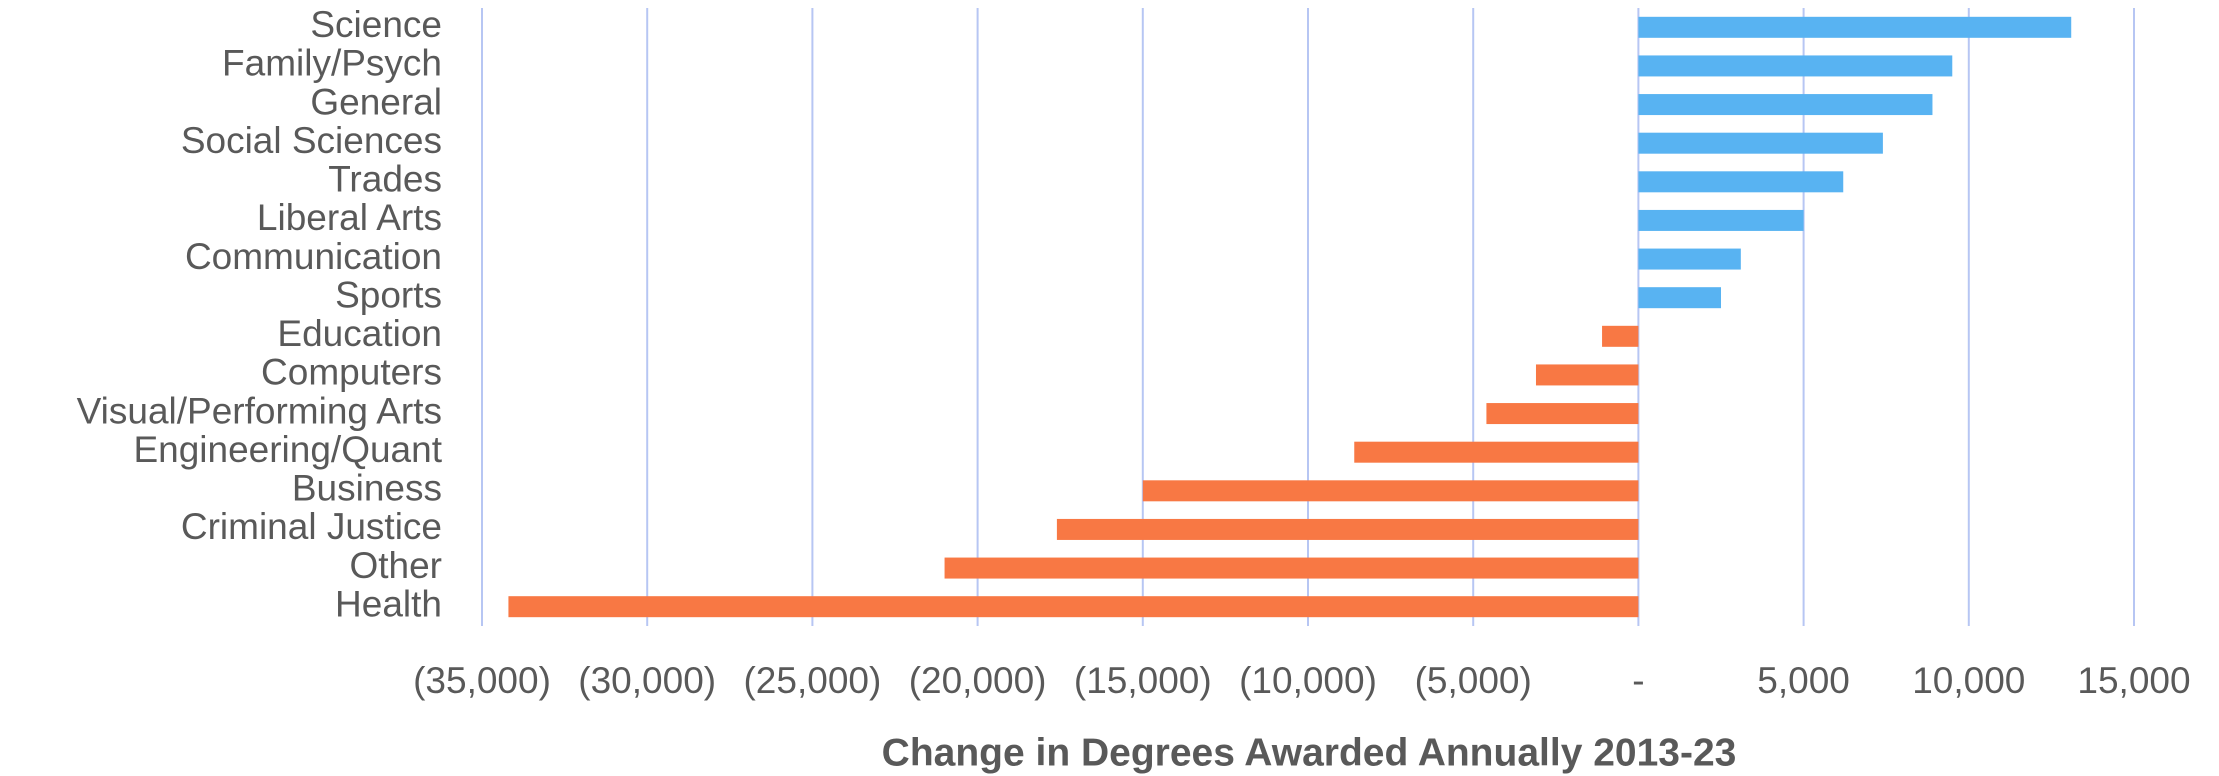  What do you see at coordinates (287, 449) in the screenshot?
I see `y-tick-label: Engineering/Quant` at bounding box center [287, 449].